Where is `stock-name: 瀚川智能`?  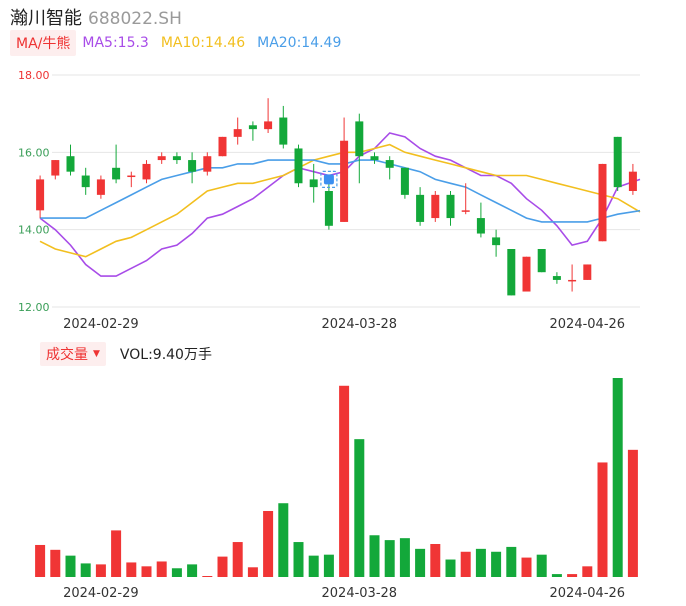 stock-name: 瀚川智能 is located at coordinates (46, 18).